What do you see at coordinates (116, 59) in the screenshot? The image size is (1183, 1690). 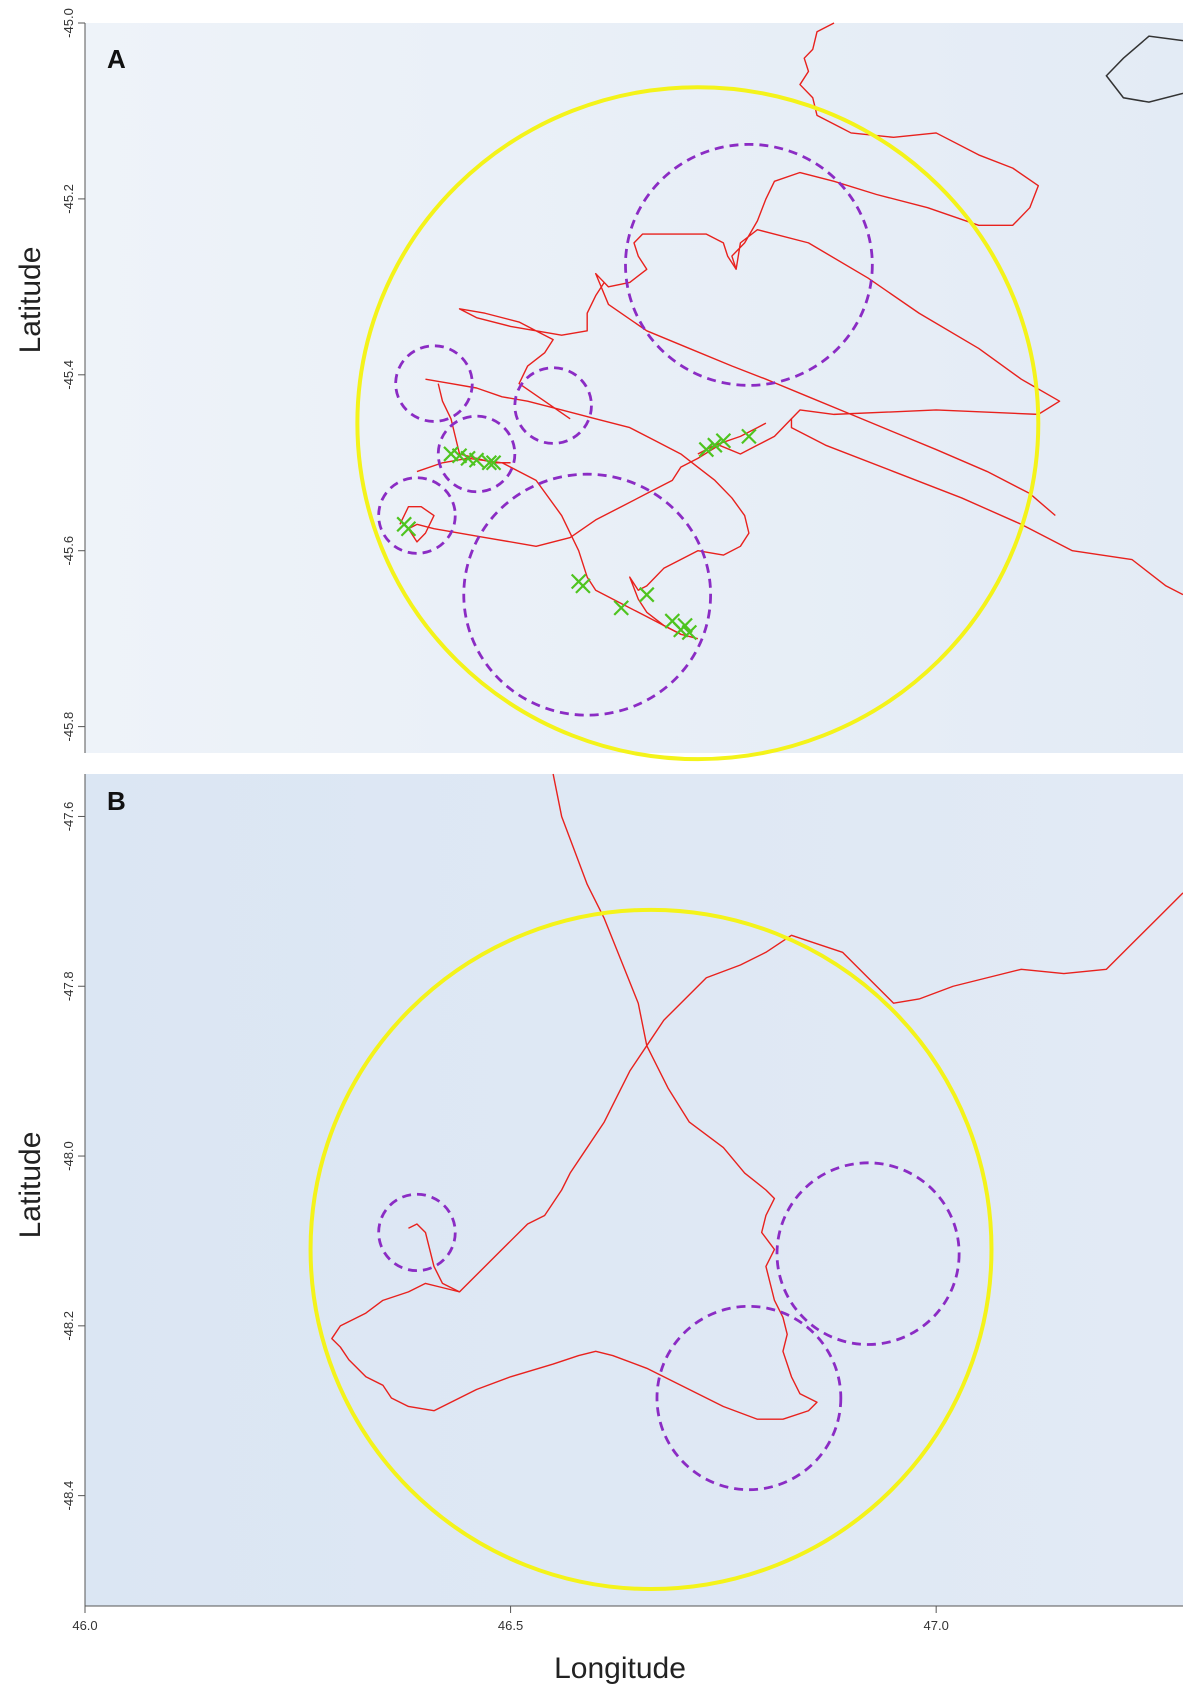 I see `panel-a-letter: A` at bounding box center [116, 59].